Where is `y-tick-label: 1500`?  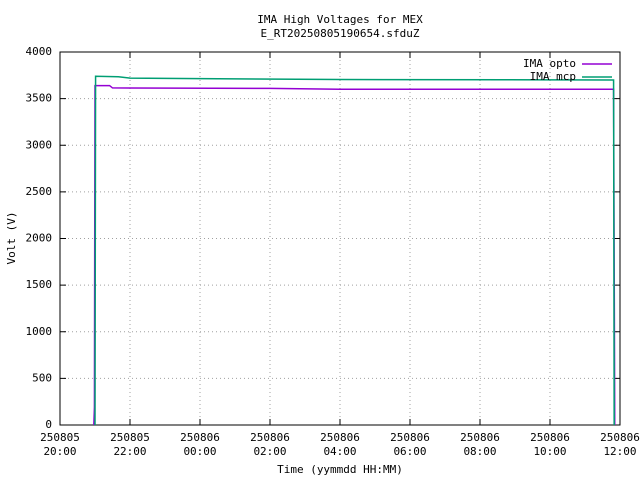
y-tick-label: 1500 is located at coordinates (39, 284).